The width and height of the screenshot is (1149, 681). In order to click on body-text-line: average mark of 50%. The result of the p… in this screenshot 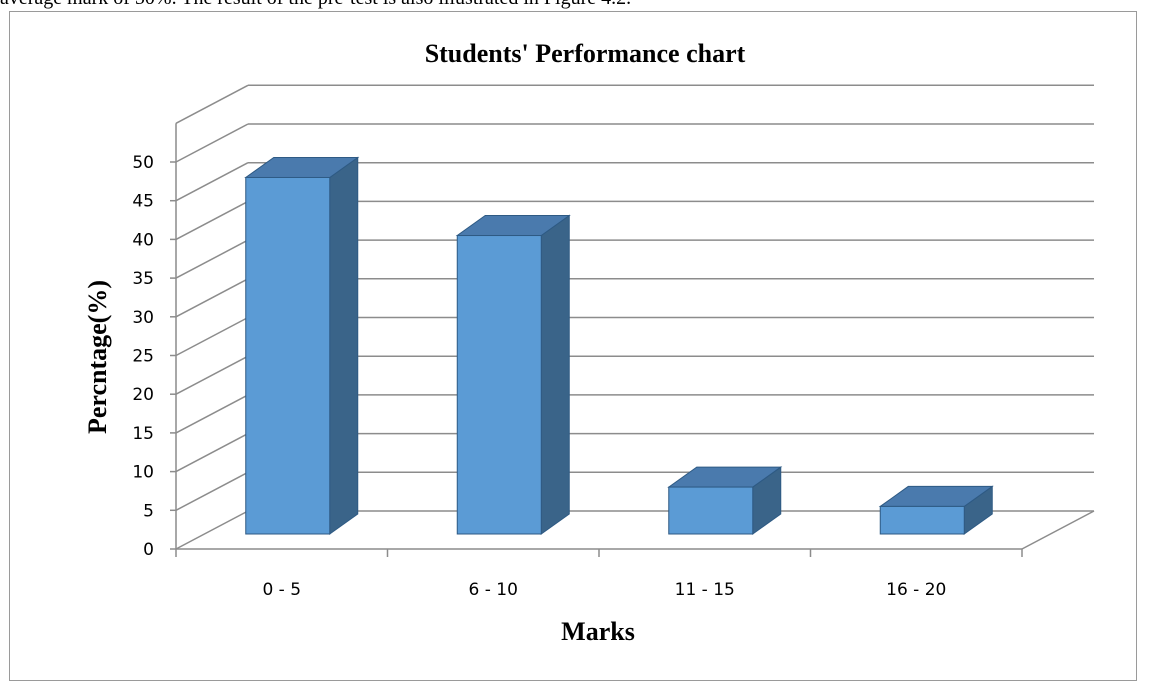, I will do `click(574, 5)`.